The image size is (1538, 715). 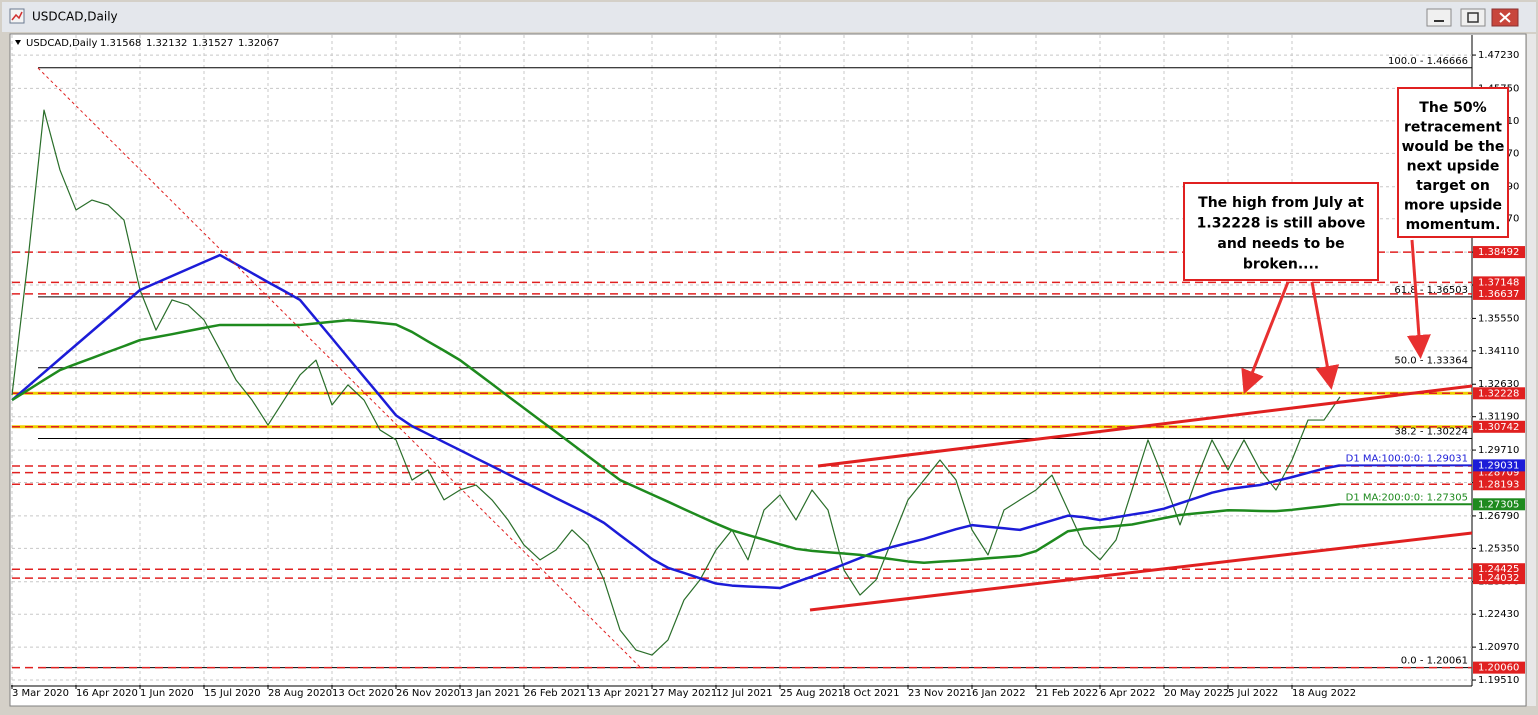 I want to click on window-title: USDCAD,Daily, so click(x=75, y=17).